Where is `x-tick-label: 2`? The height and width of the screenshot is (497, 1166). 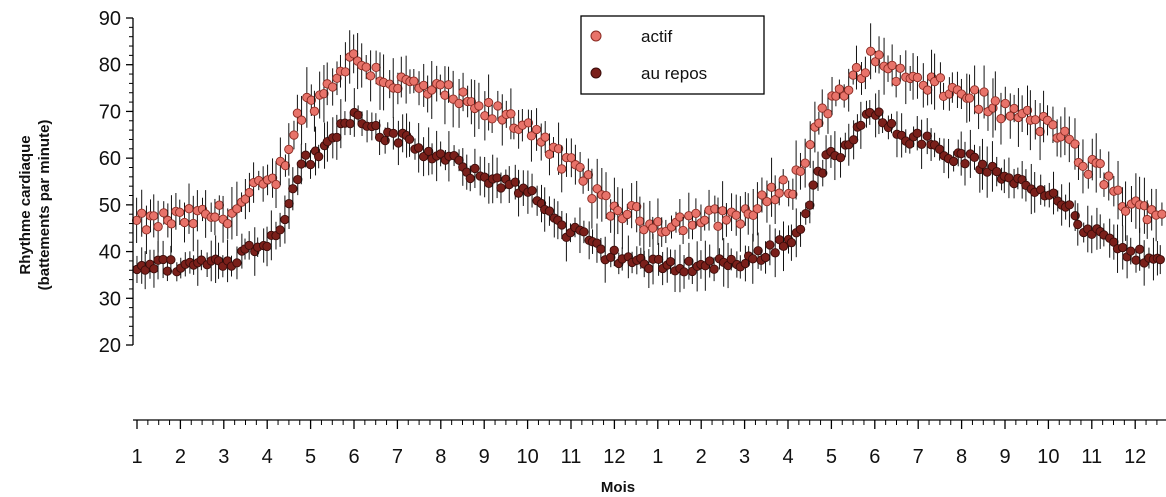 x-tick-label: 2 is located at coordinates (701, 457).